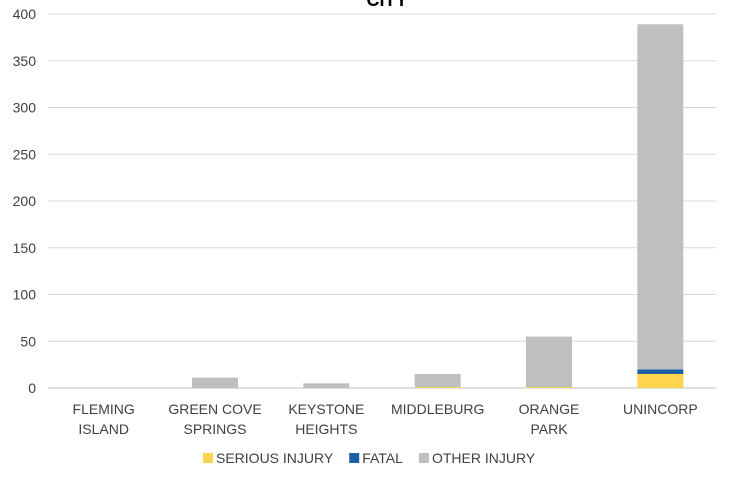  What do you see at coordinates (25, 154) in the screenshot?
I see `y-tick-label: 250` at bounding box center [25, 154].